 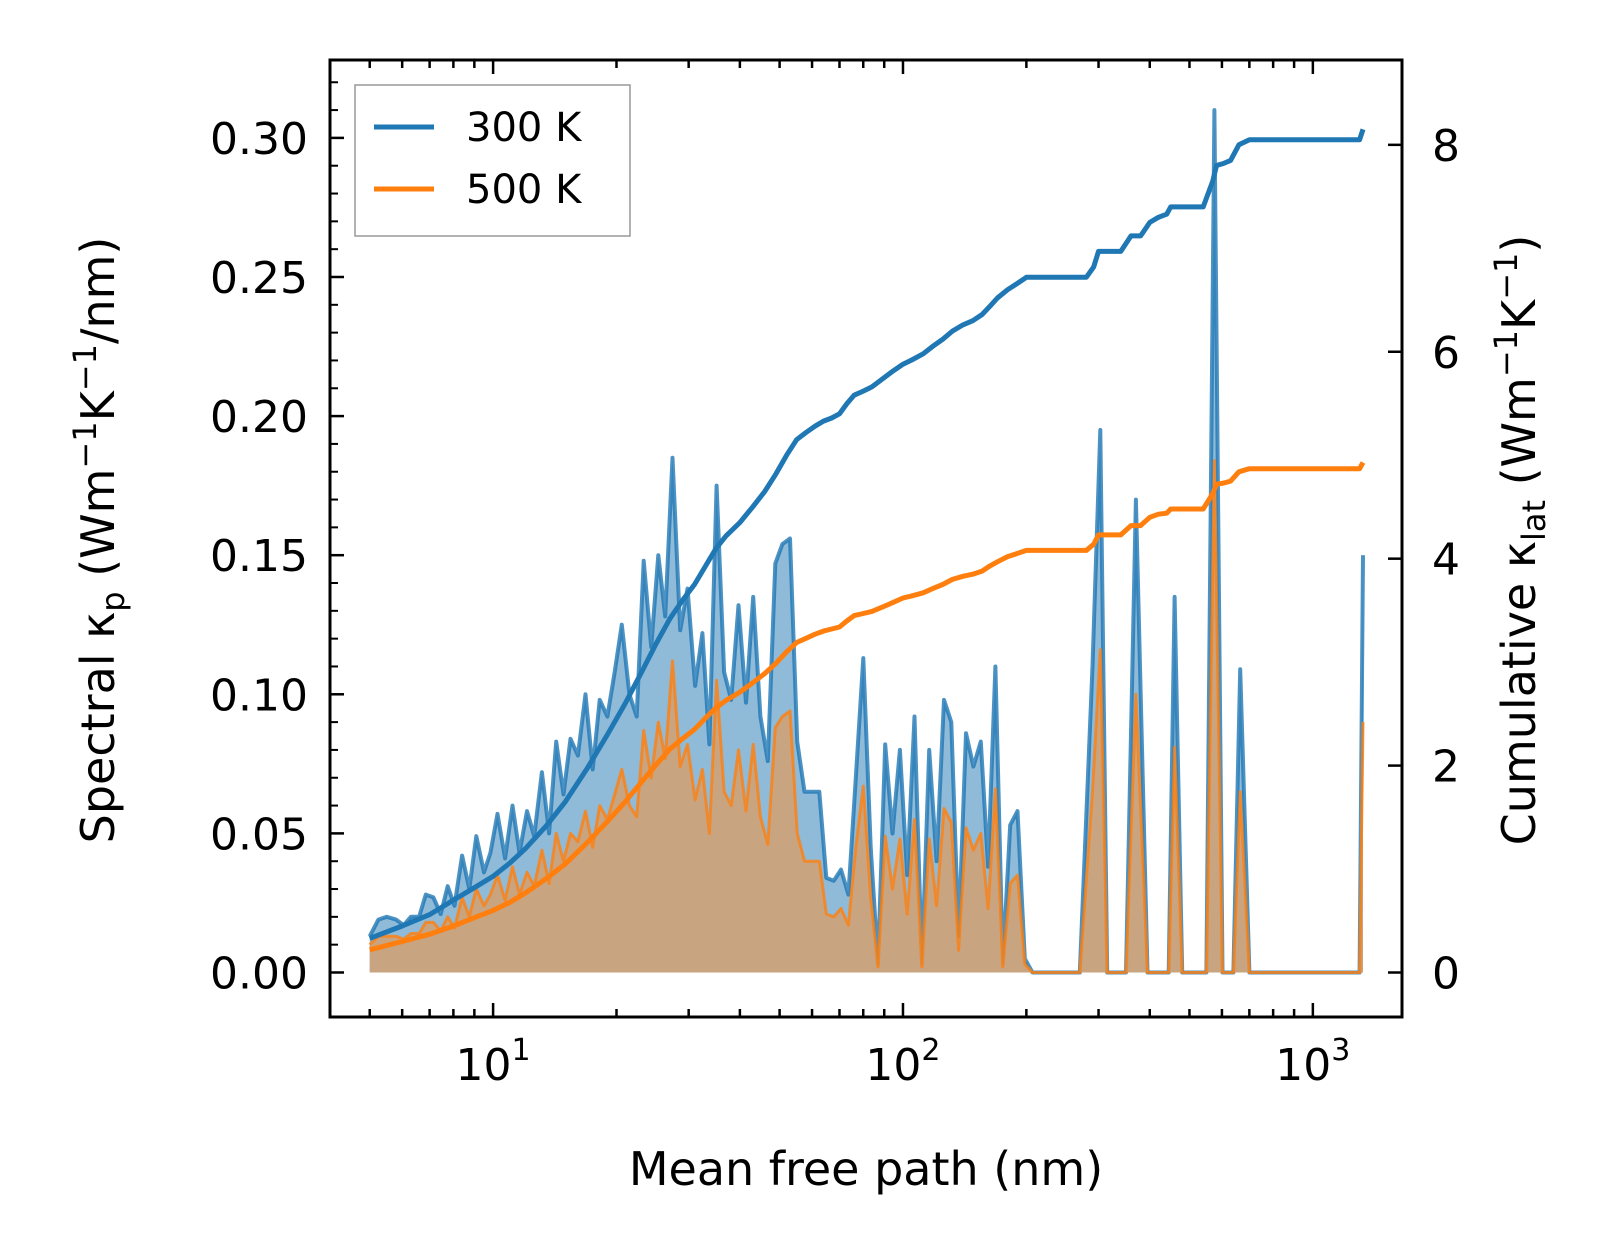 What do you see at coordinates (259, 834) in the screenshot?
I see `y-left-tick-label: 0.05` at bounding box center [259, 834].